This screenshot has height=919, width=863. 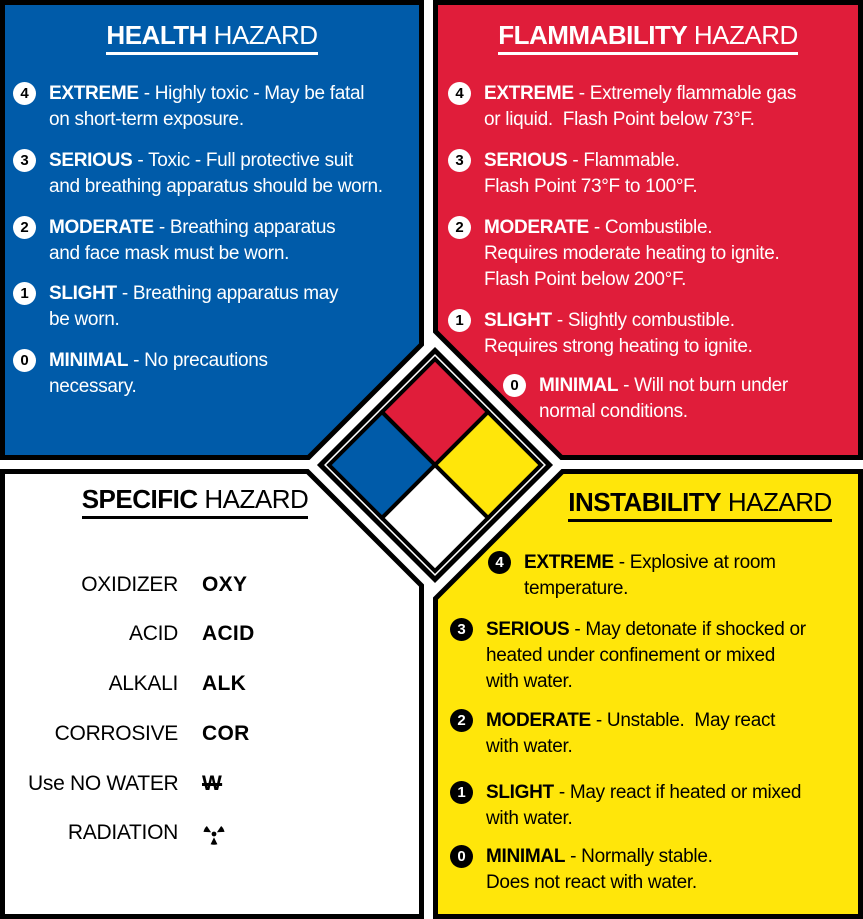 What do you see at coordinates (244, 227) in the screenshot?
I see `item-text: - Breathing apparatus` at bounding box center [244, 227].